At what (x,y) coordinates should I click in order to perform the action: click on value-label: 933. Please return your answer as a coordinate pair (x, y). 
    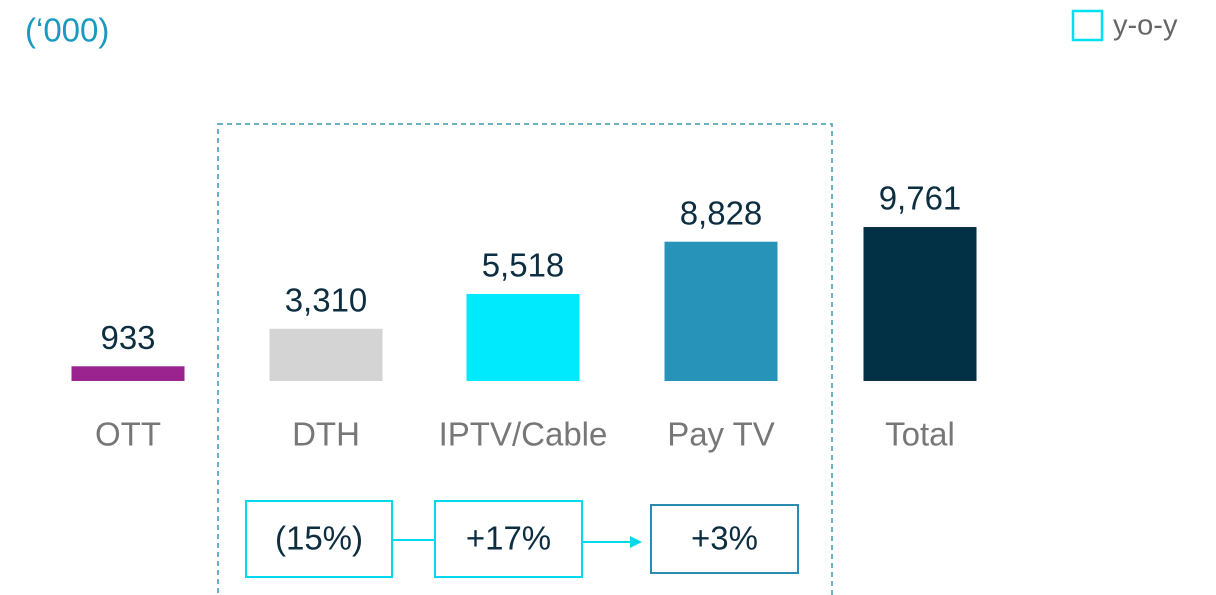
    Looking at the image, I should click on (127, 337).